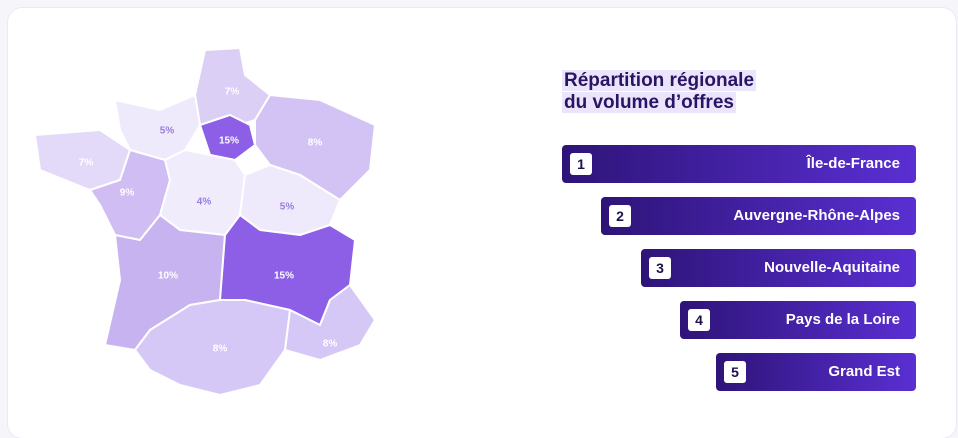 The image size is (958, 438). Describe the element at coordinates (842, 319) in the screenshot. I see `rank-name: Pays de la Loire` at that location.